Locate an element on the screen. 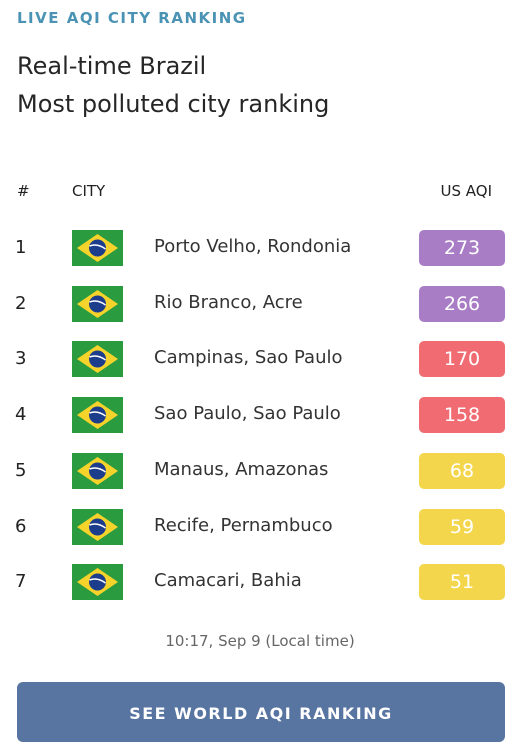 Image resolution: width=520 pixels, height=742 pixels. rank: 5 is located at coordinates (21, 470).